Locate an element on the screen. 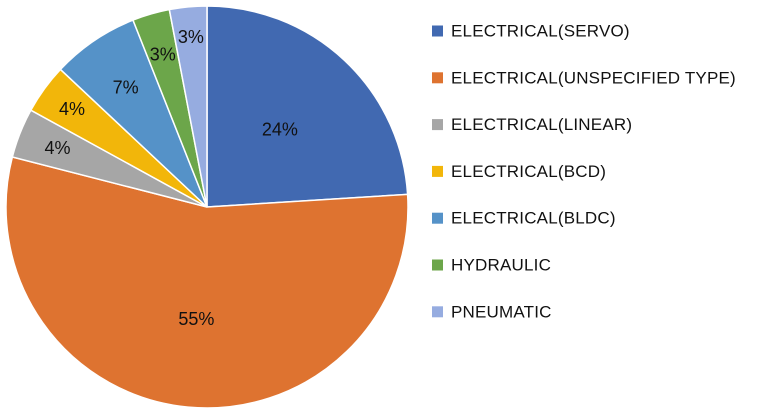  legend-label-1: ELECTRICAL(SERVO) is located at coordinates (540, 31).